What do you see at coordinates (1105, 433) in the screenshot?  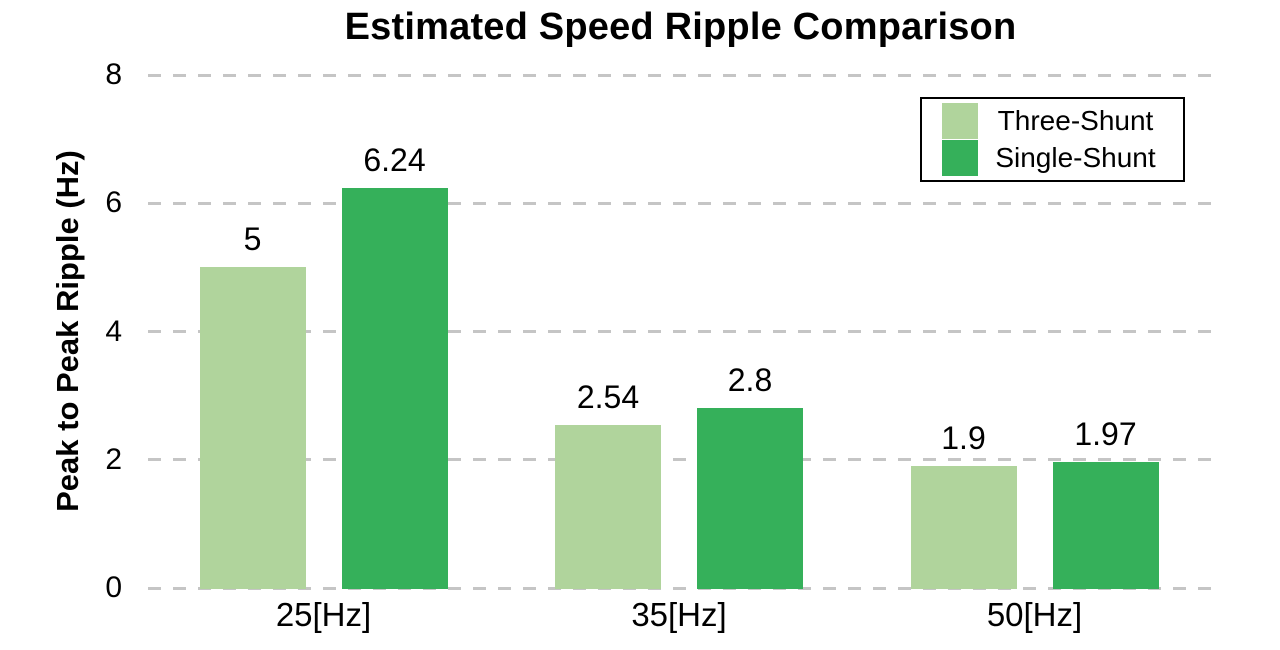 I see `value-label-single-shunt-50[Hz]: 1.97` at bounding box center [1105, 433].